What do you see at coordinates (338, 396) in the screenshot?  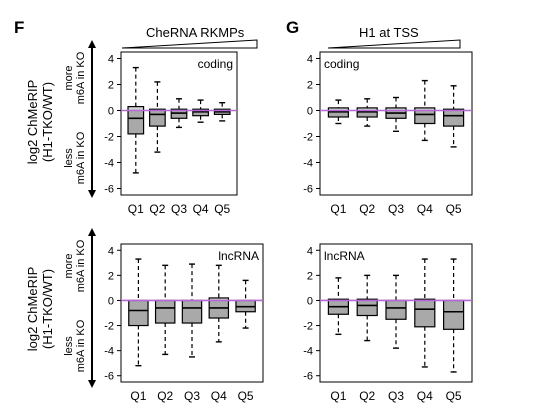 I see `panel-g-lncrna-xtick-label: Q1` at bounding box center [338, 396].